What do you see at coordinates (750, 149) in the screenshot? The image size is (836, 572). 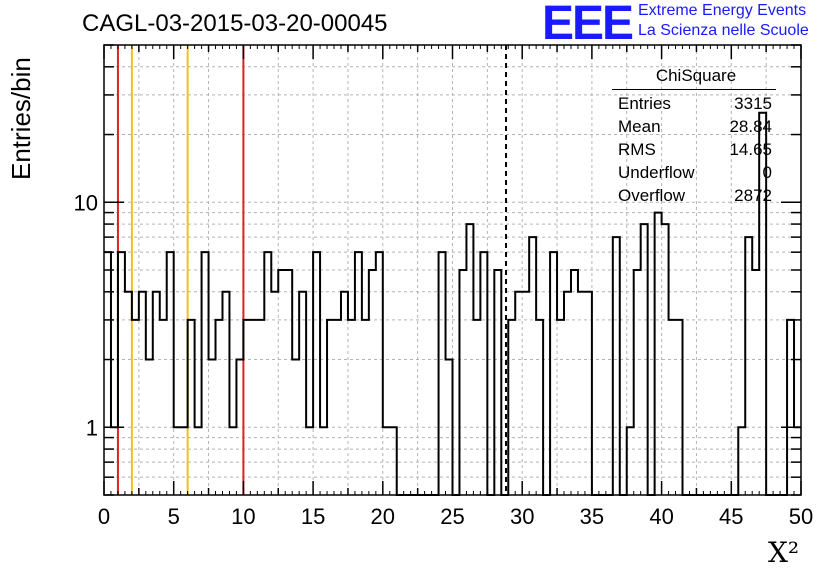 I see `stats-value: 14.65` at bounding box center [750, 149].